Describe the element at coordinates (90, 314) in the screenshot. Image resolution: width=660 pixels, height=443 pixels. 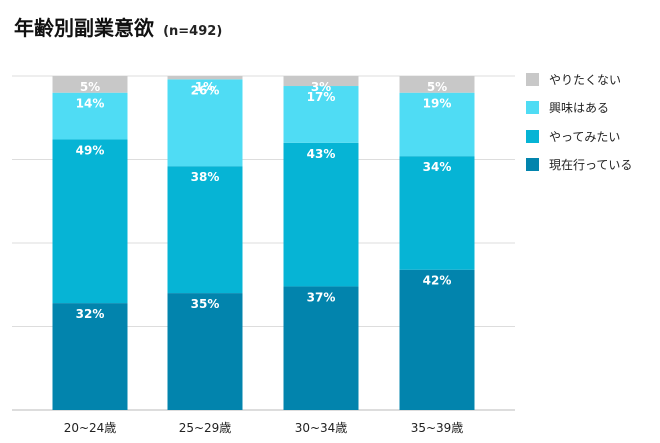
I see `data-label: 32%` at that location.